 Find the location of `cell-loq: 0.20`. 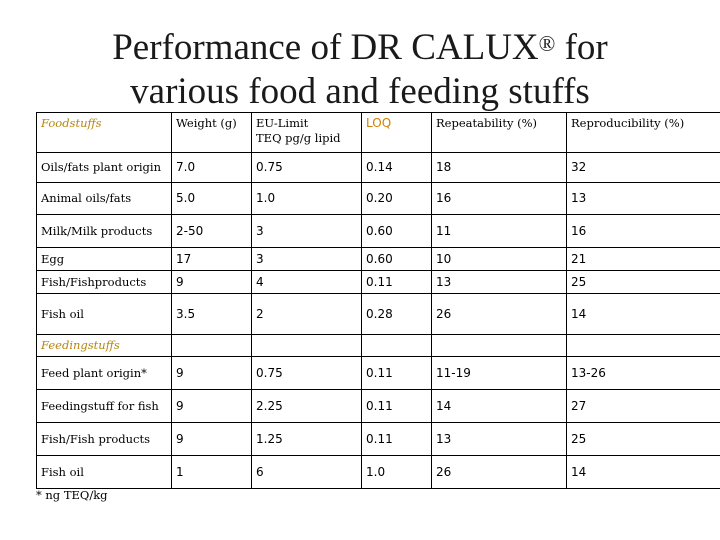

cell-loq: 0.20 is located at coordinates (396, 198).